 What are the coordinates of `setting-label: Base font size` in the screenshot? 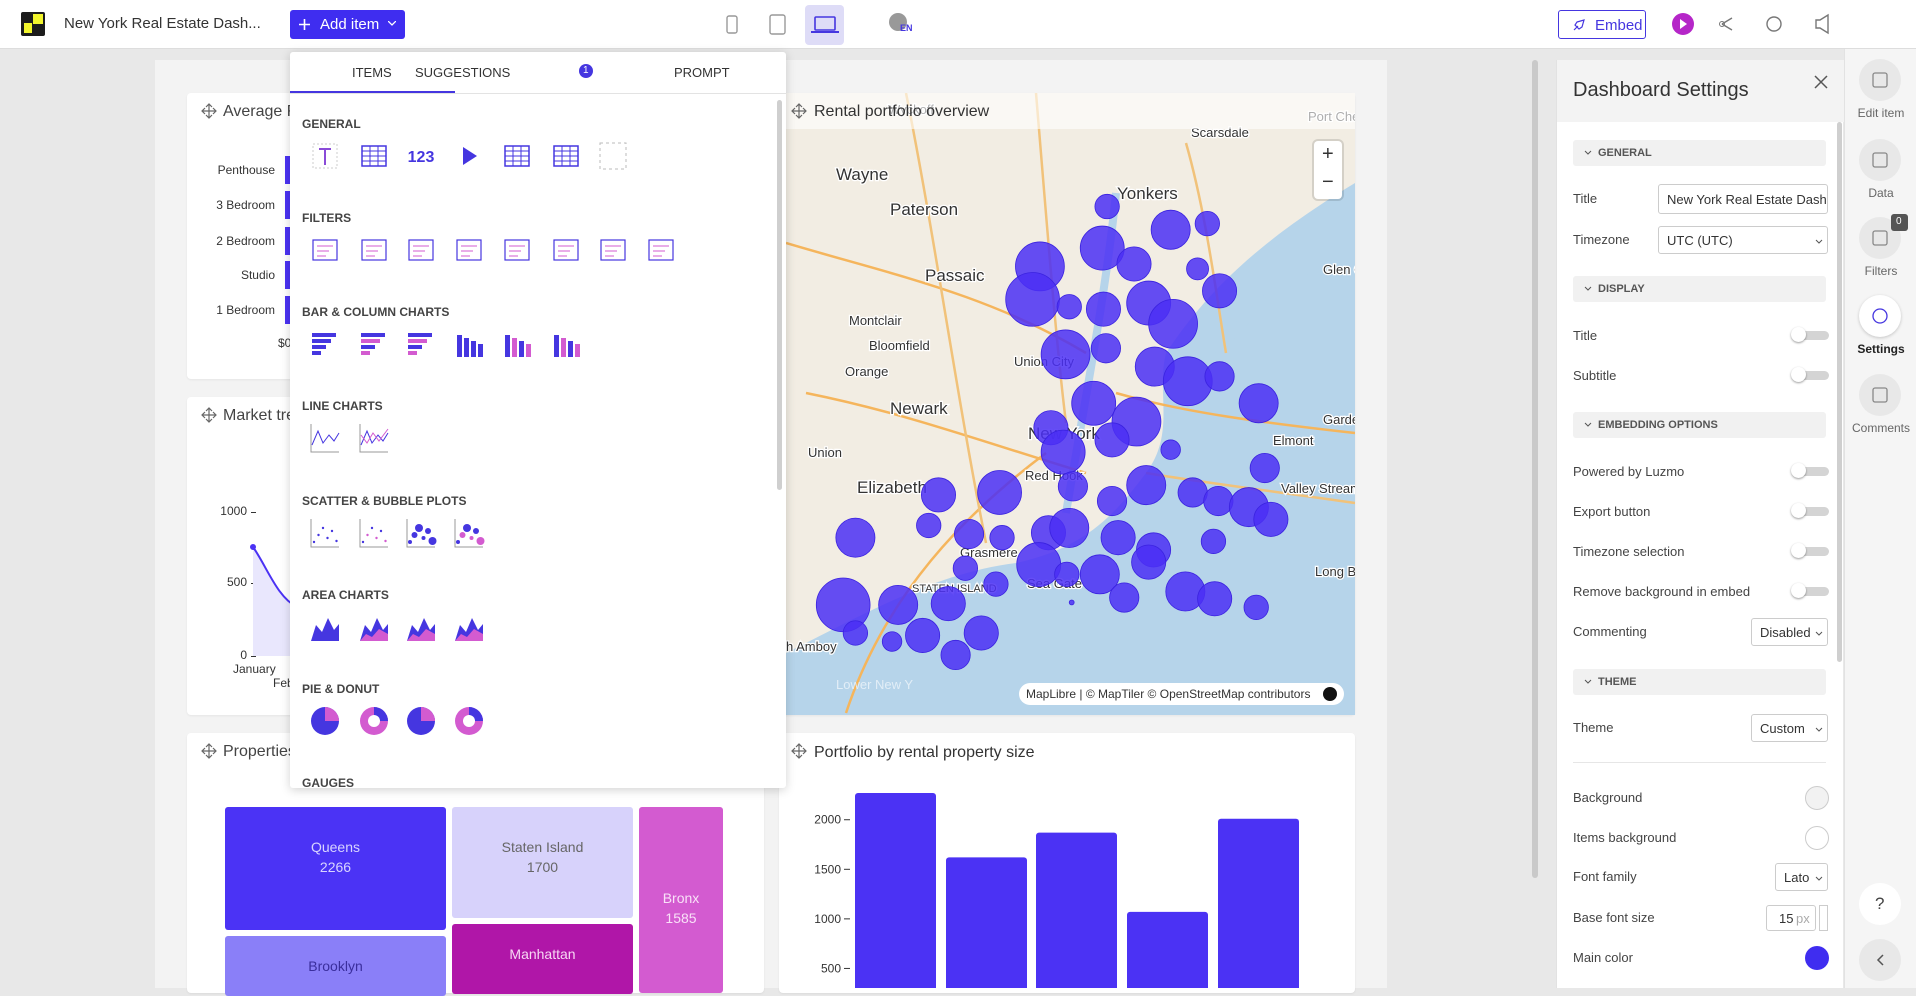 It's located at (1614, 917).